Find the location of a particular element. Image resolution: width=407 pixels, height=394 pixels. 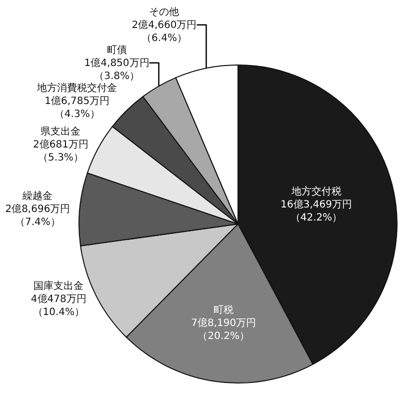

slice-label: 町税 is located at coordinates (224, 310).